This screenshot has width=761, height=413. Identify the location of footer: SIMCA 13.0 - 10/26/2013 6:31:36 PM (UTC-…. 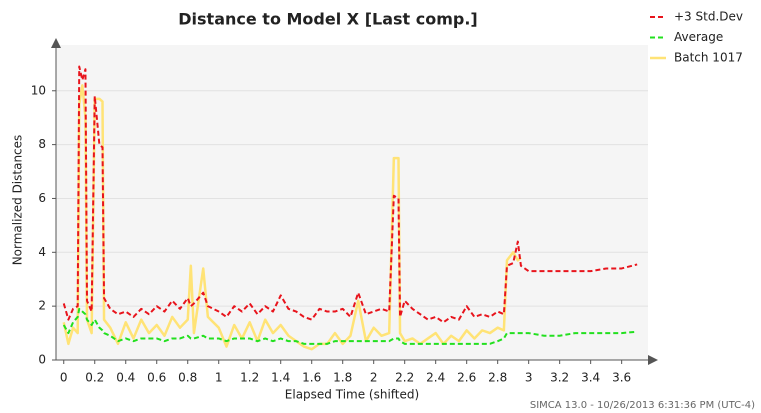
(642, 405).